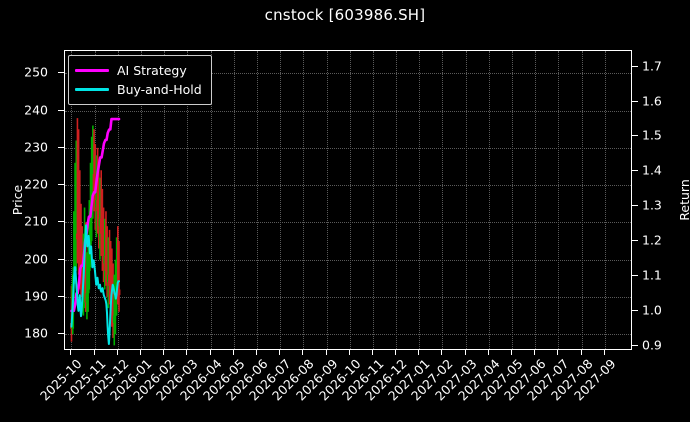  Describe the element at coordinates (36, 221) in the screenshot. I see `y-tick-label-left: 210` at that location.